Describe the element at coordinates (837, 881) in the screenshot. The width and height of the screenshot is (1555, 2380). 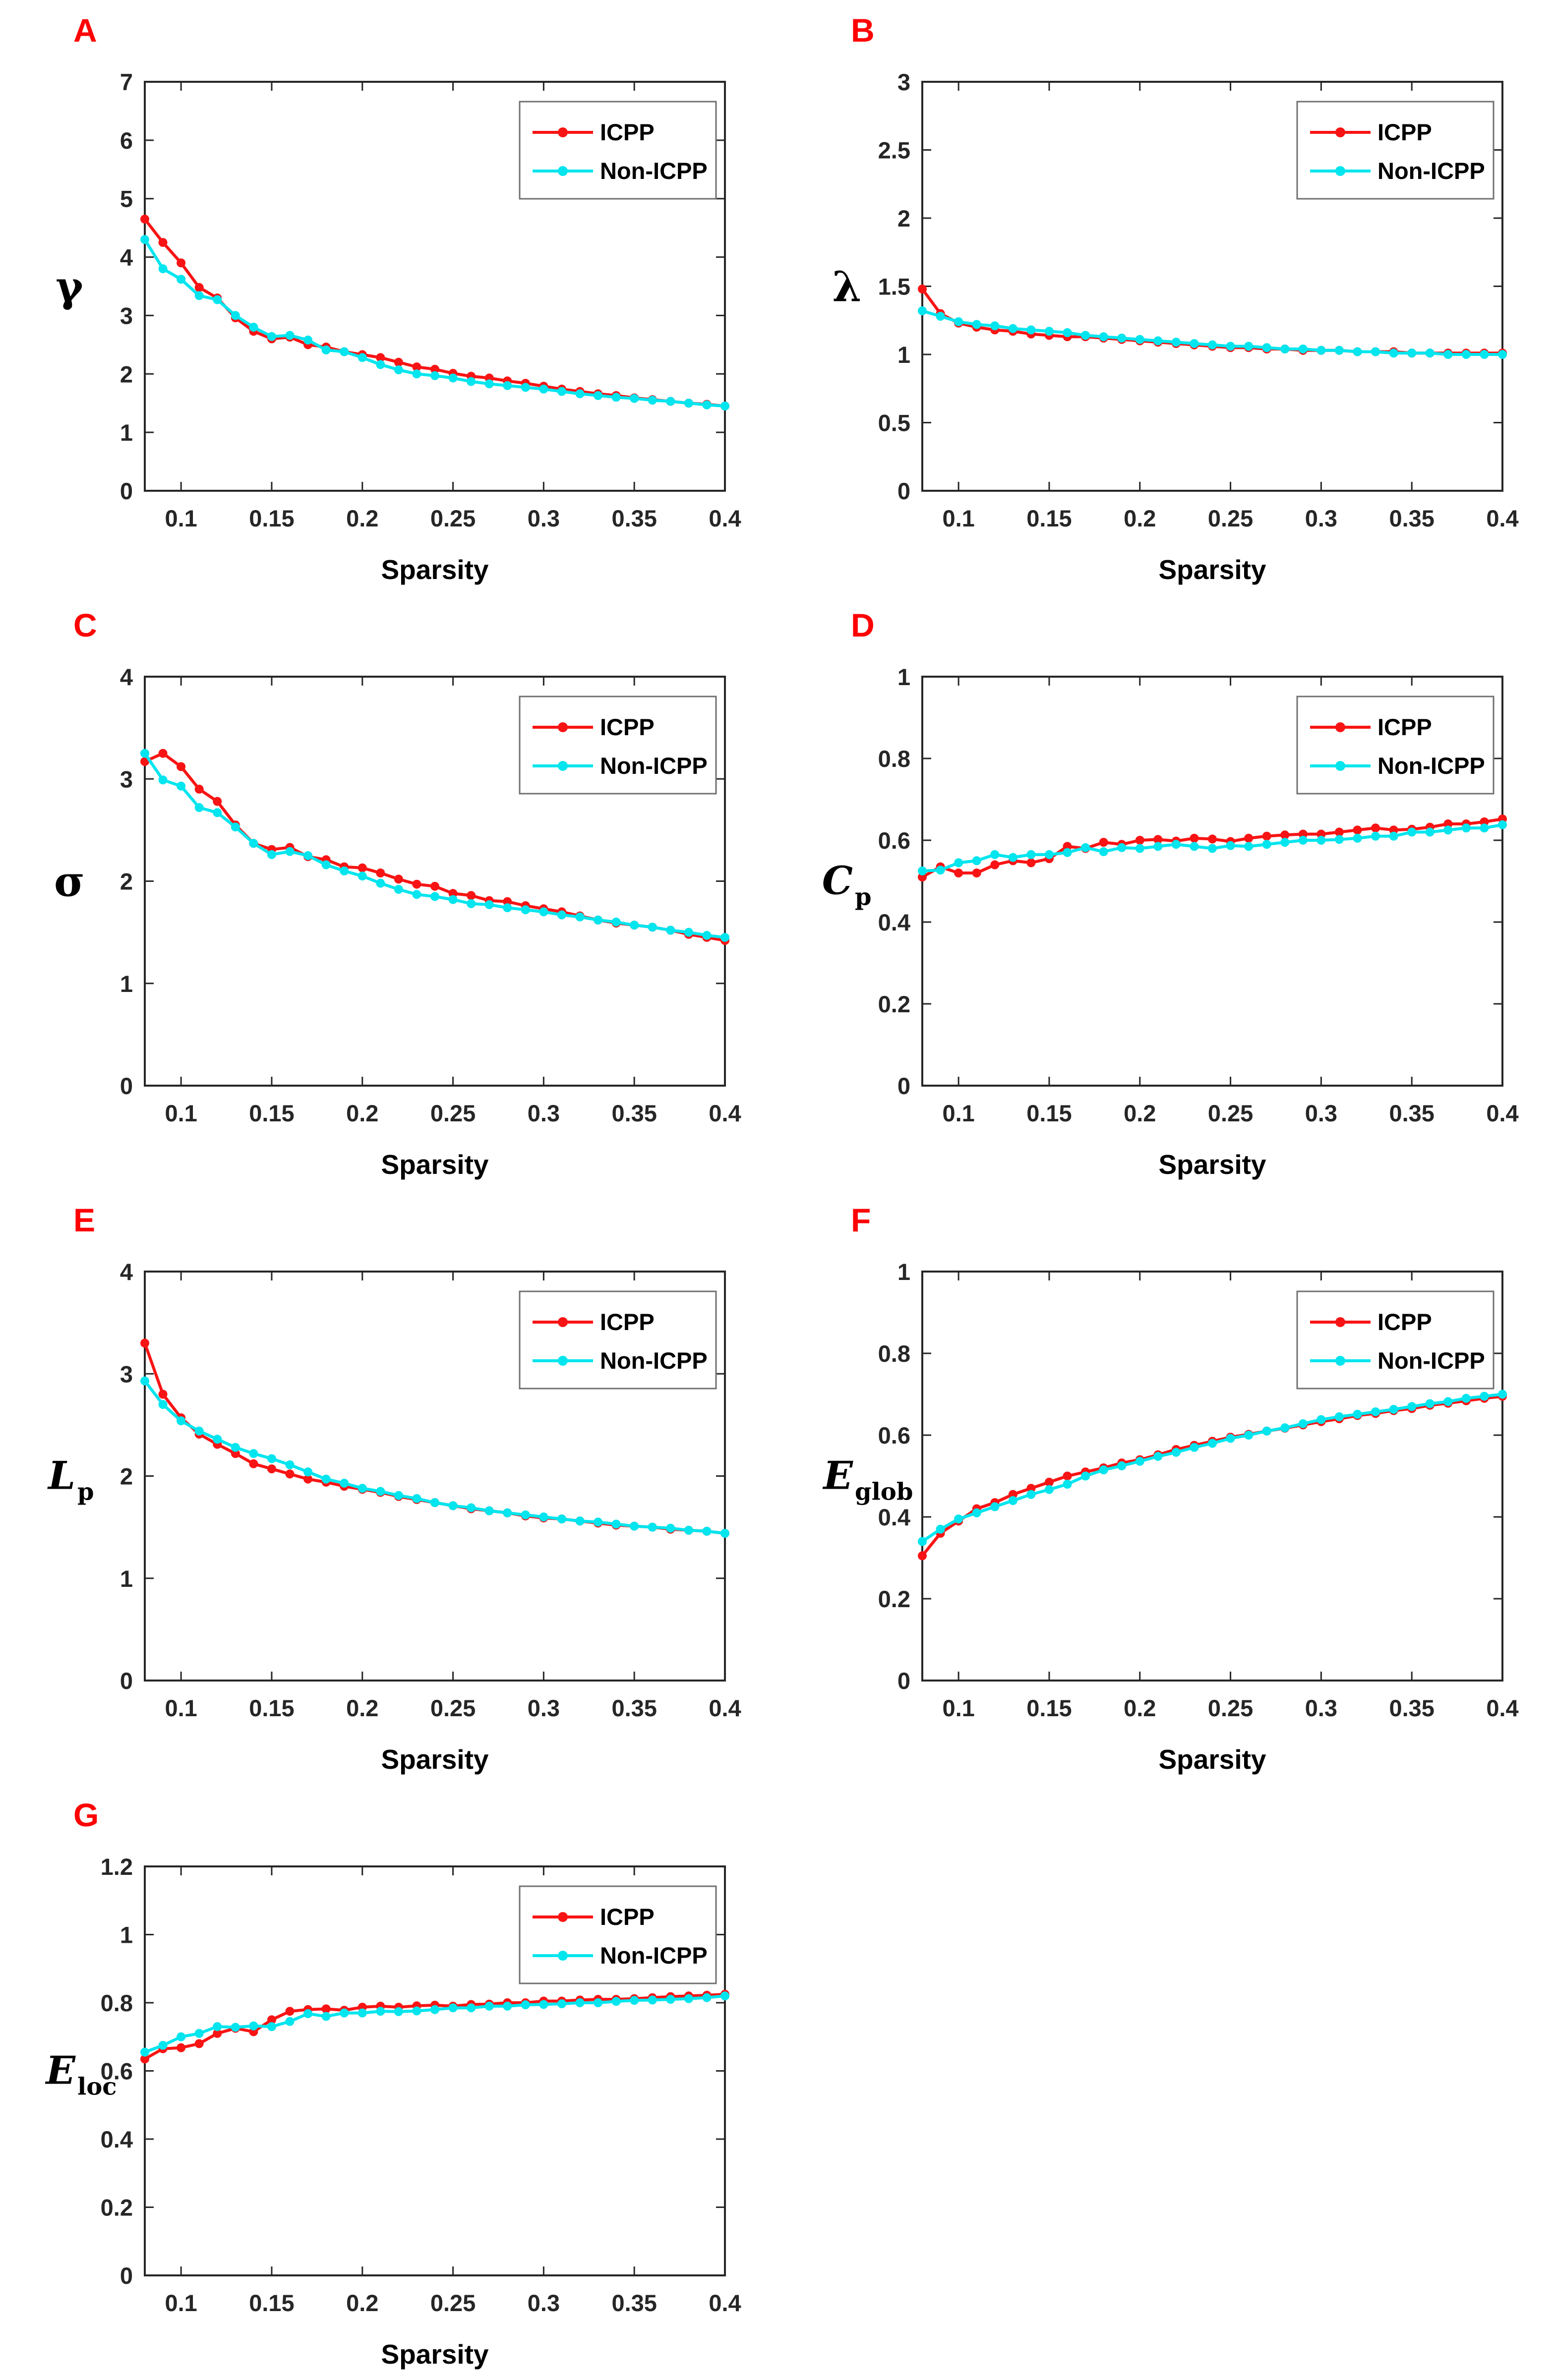
I see `y-axis-label-main: C` at that location.